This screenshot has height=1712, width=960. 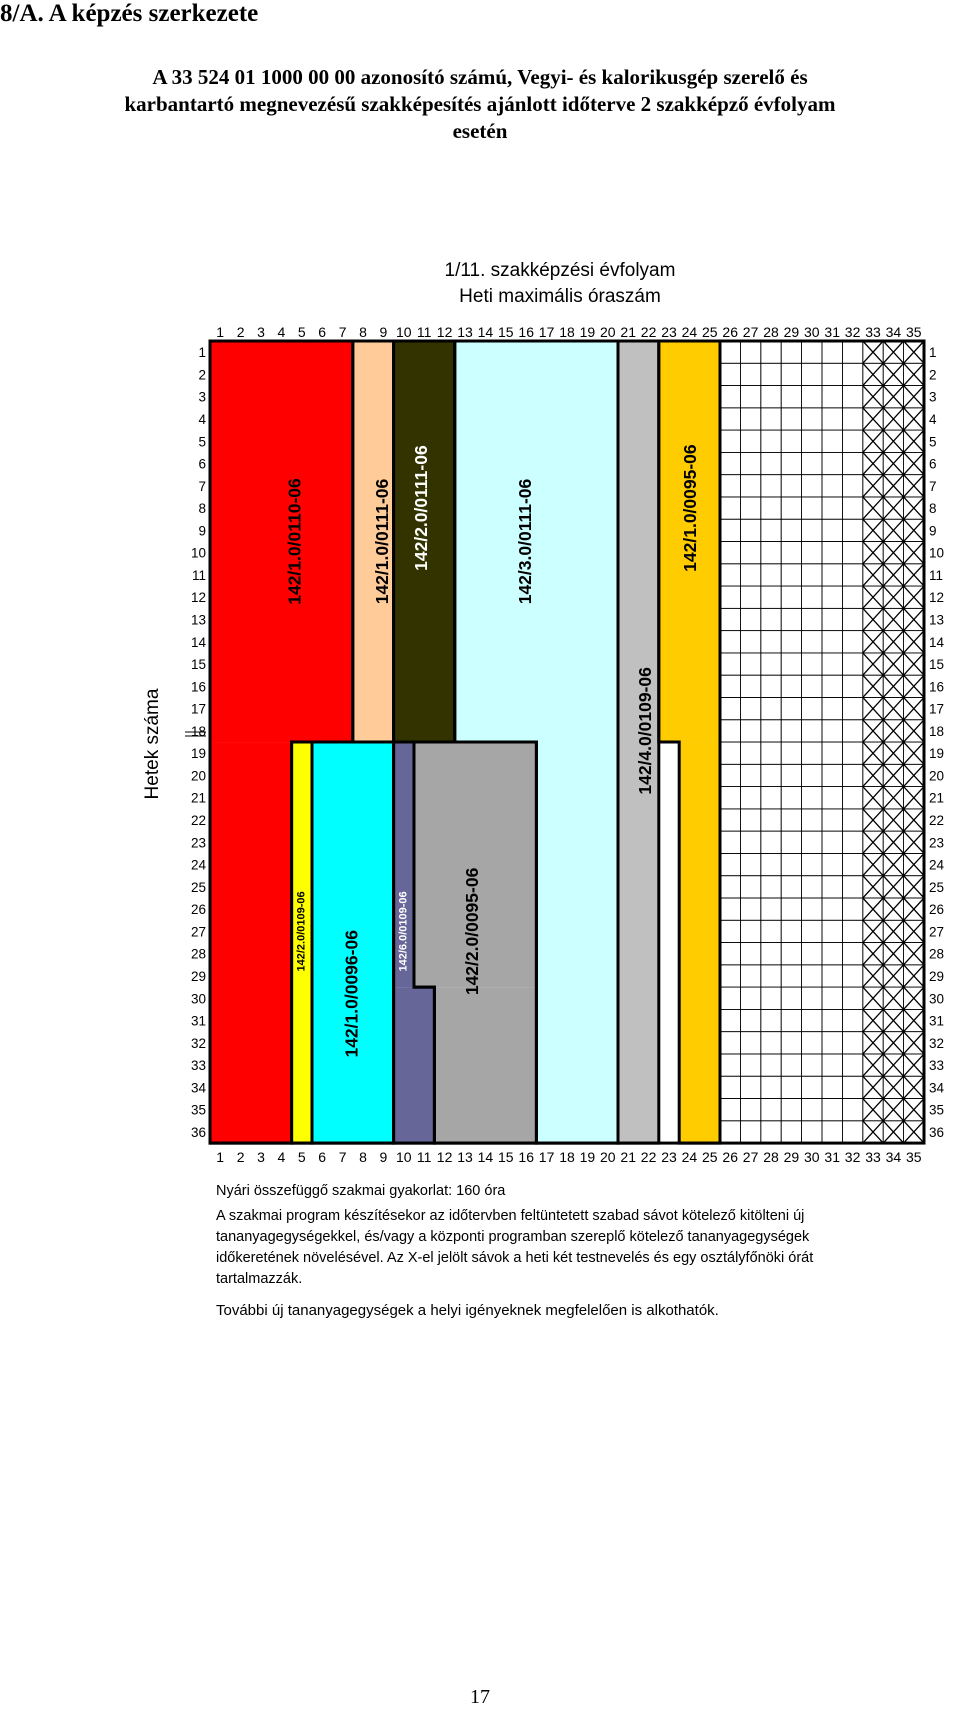 I want to click on chart-title-line-1: 1/11. szakképzési évfolyam, so click(x=560, y=270).